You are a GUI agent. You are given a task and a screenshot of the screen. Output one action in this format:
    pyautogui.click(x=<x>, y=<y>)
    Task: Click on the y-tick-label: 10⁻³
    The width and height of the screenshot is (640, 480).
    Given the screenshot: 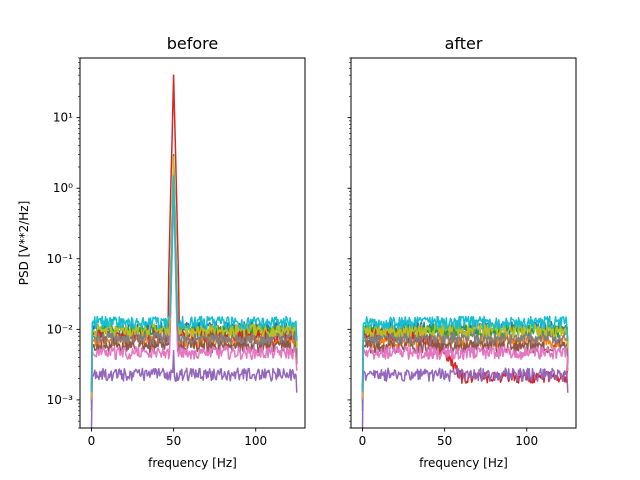 What is the action you would take?
    pyautogui.click(x=60, y=400)
    